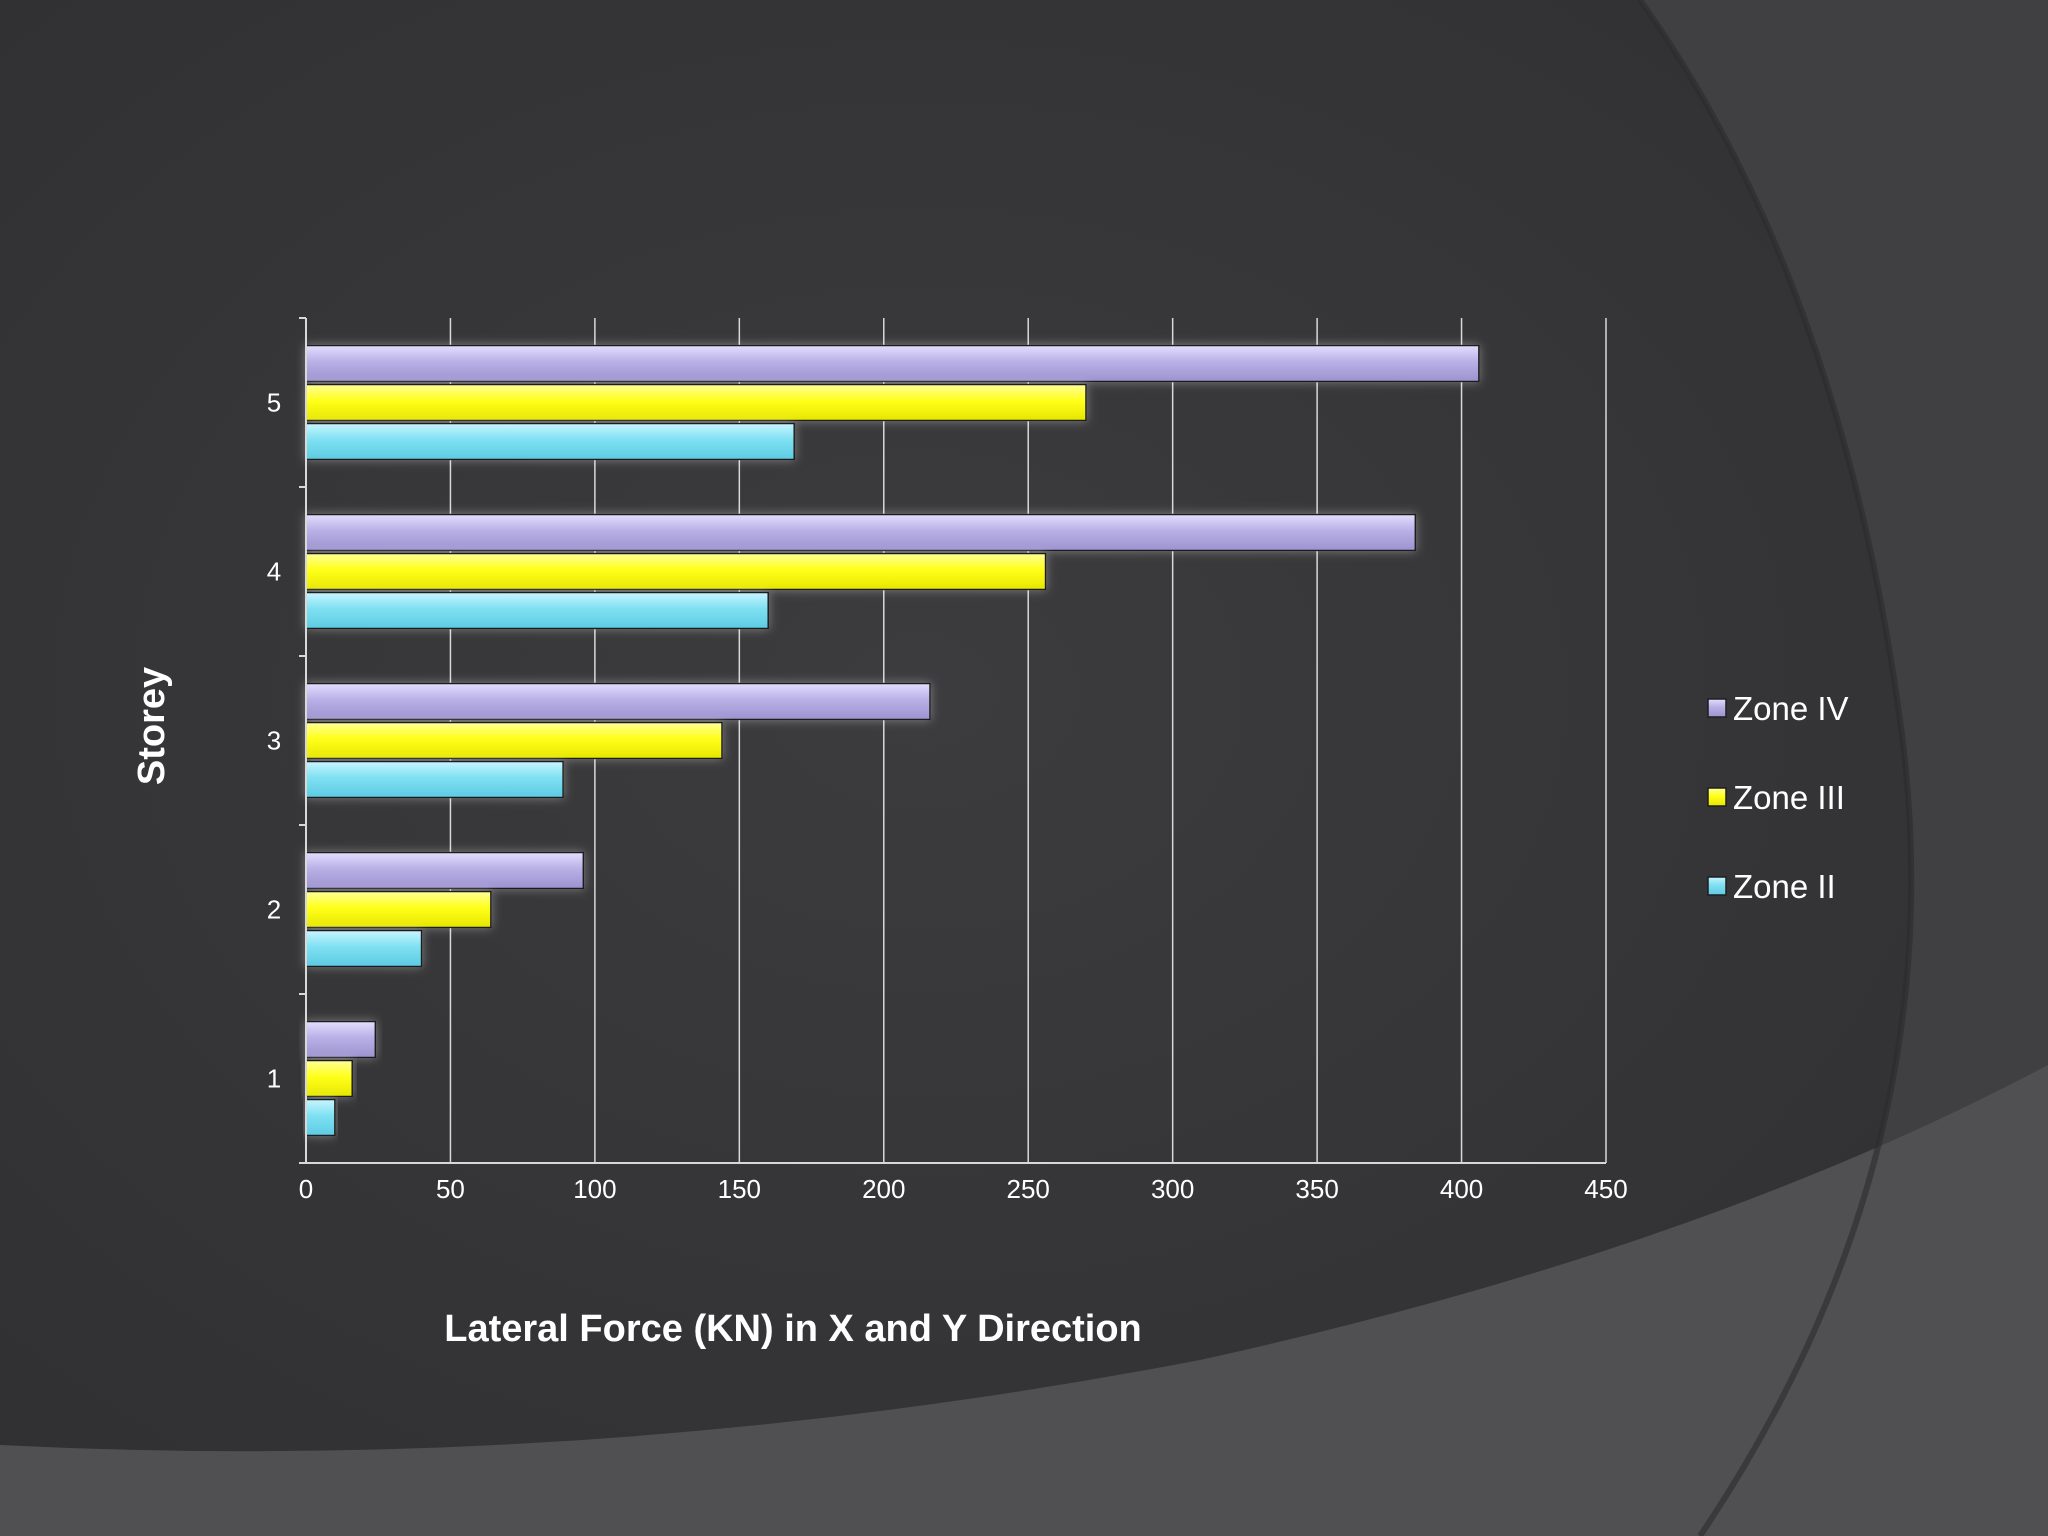  What do you see at coordinates (793, 1329) in the screenshot?
I see `x-axis-title: Lateral Force (KN) in X and Y Direction` at bounding box center [793, 1329].